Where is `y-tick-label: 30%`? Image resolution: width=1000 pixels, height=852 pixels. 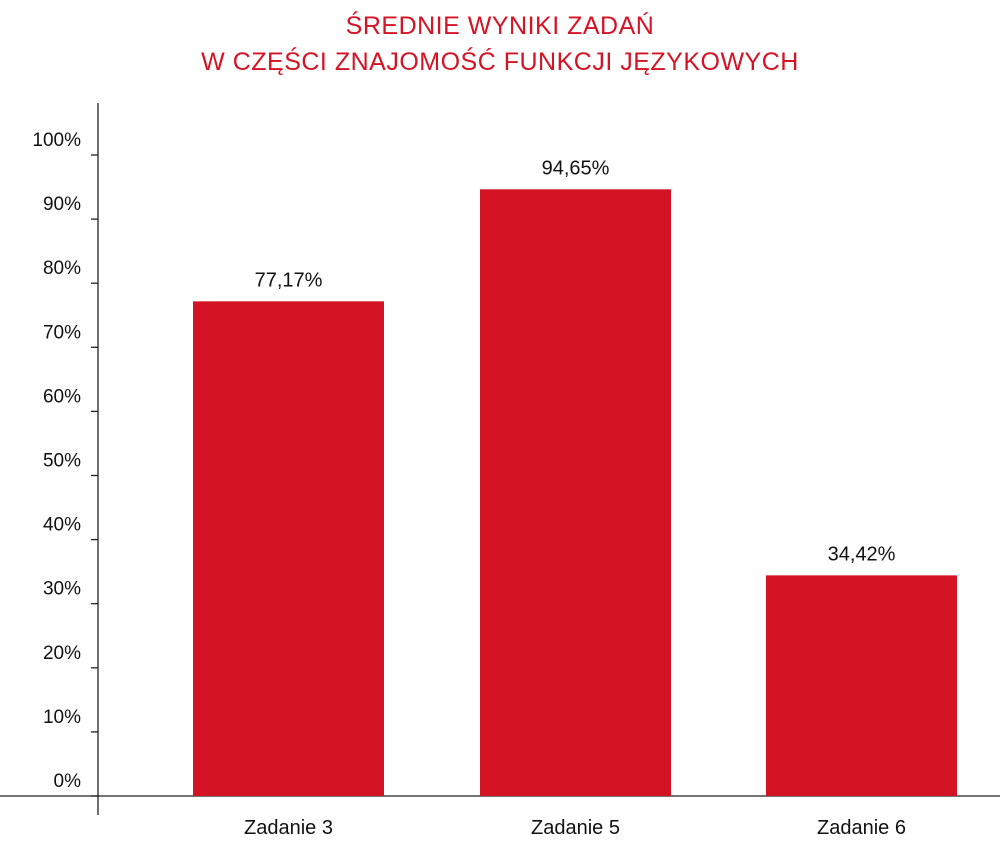 y-tick-label: 30% is located at coordinates (62, 589).